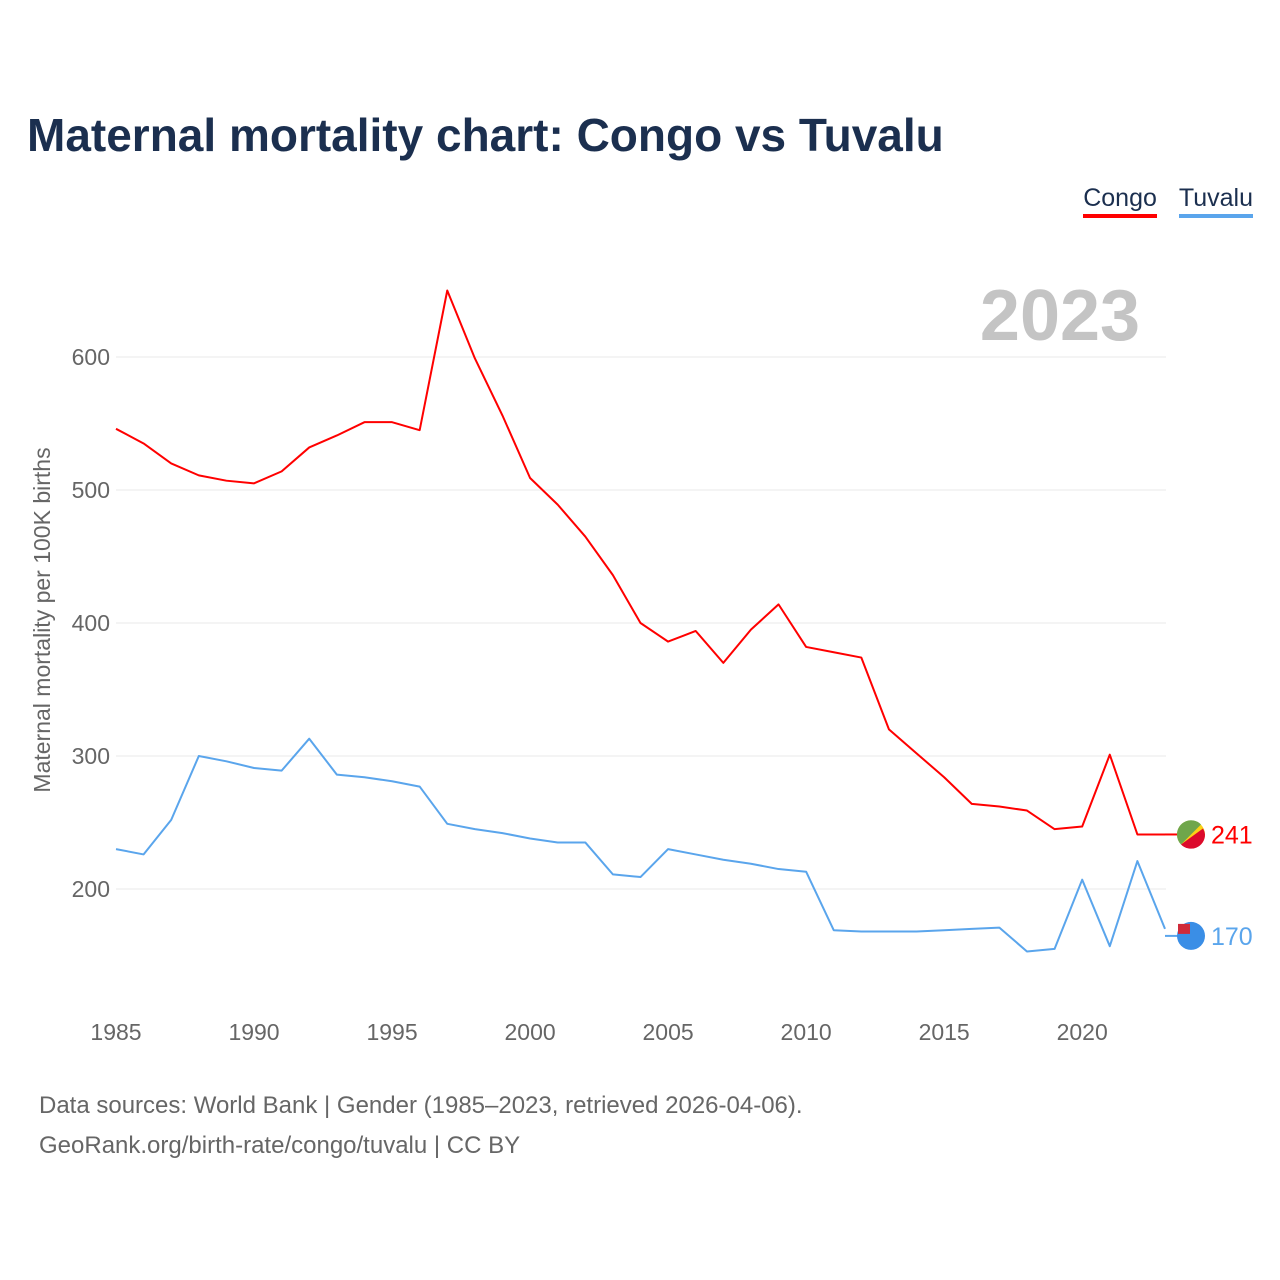 This screenshot has height=1280, width=1280. What do you see at coordinates (1120, 201) in the screenshot?
I see `legend-congo: Congo` at bounding box center [1120, 201].